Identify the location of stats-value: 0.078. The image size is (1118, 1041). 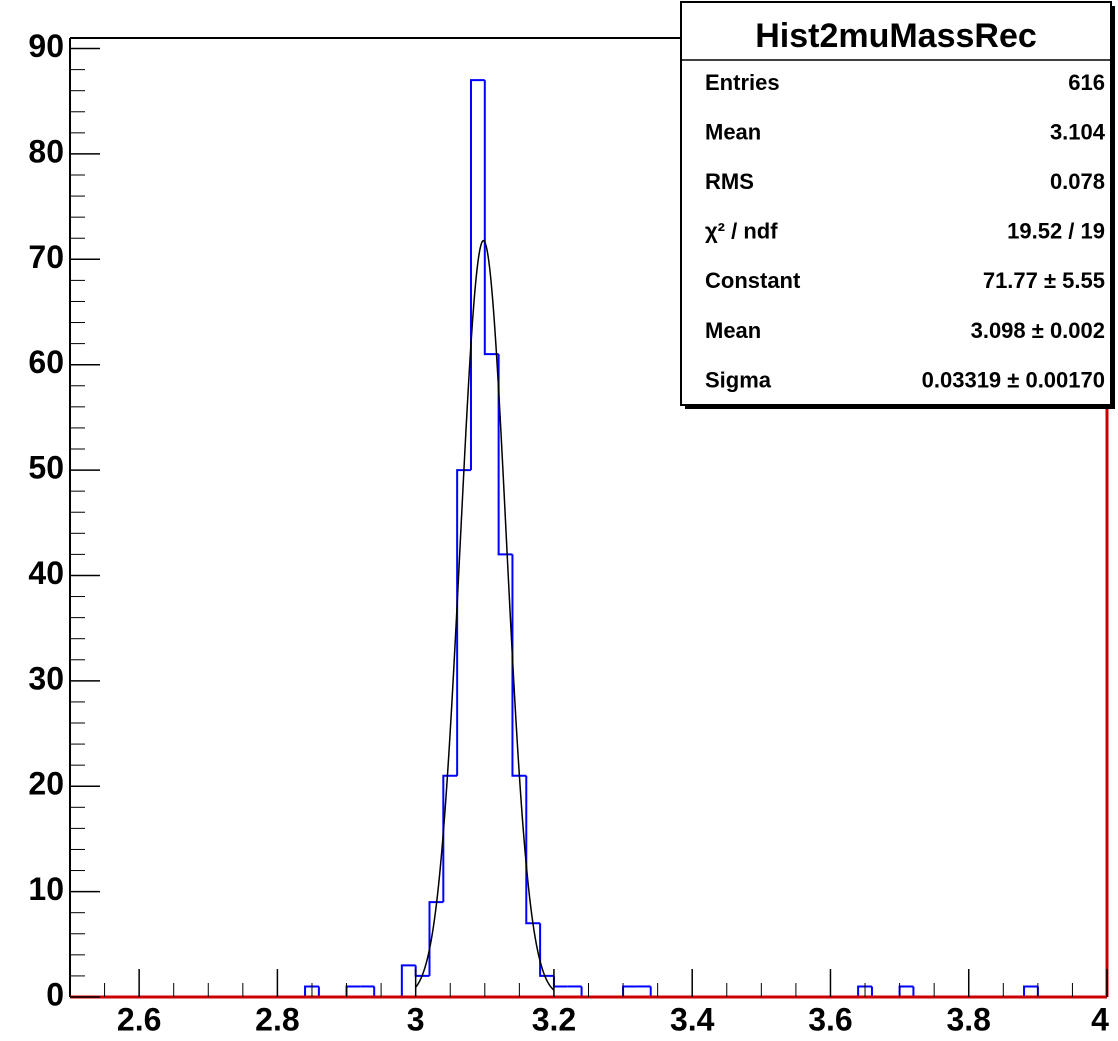
(1077, 181).